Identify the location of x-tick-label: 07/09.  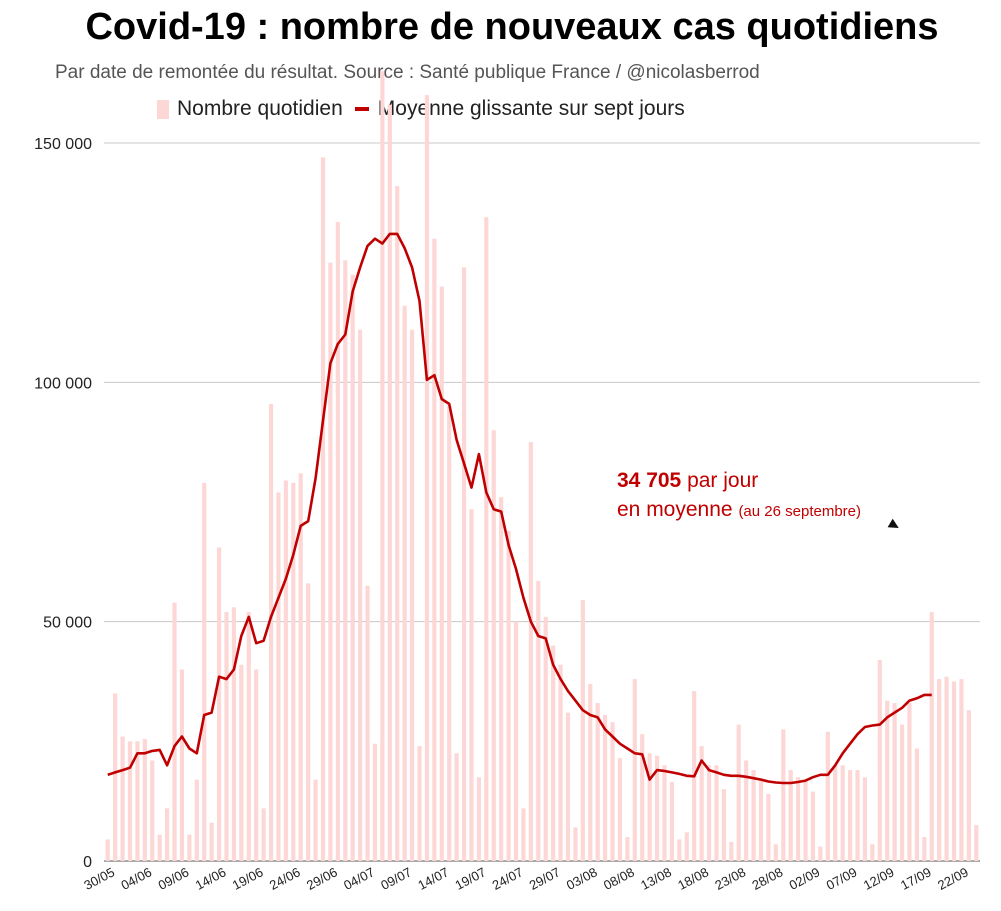
(842, 878).